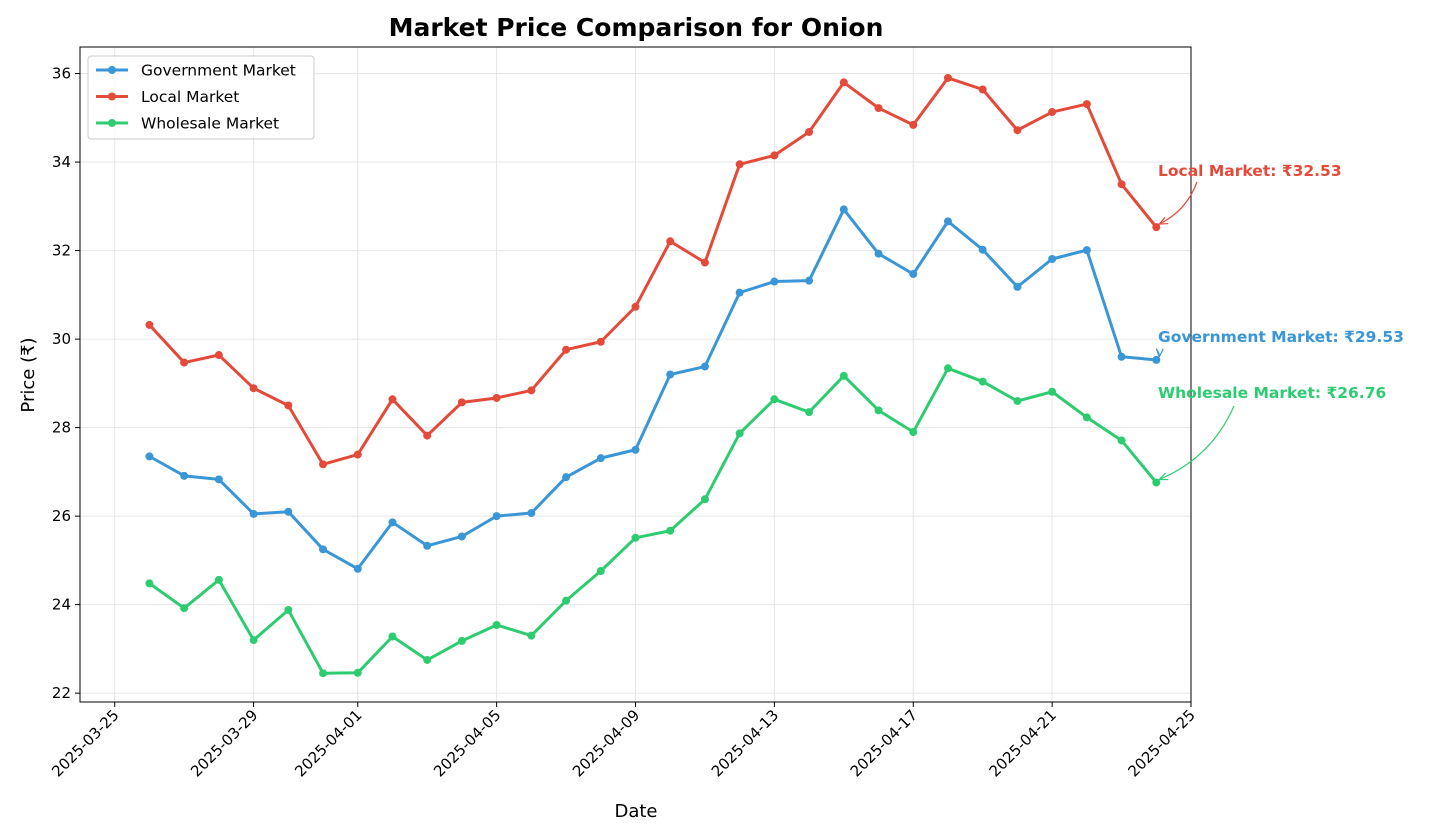  Describe the element at coordinates (28, 374) in the screenshot. I see `y-axis-label: Price (₹)` at that location.